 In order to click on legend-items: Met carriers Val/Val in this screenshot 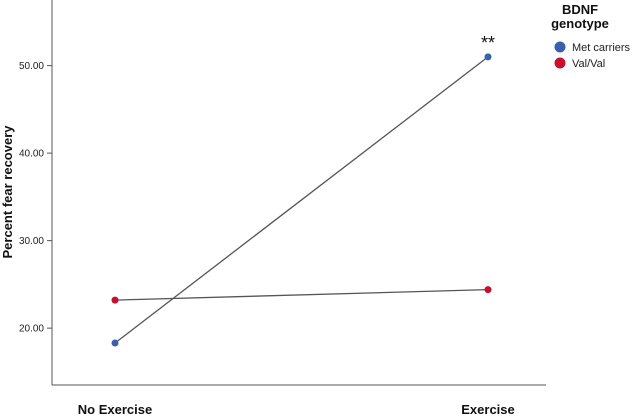, I will do `click(592, 55)`.